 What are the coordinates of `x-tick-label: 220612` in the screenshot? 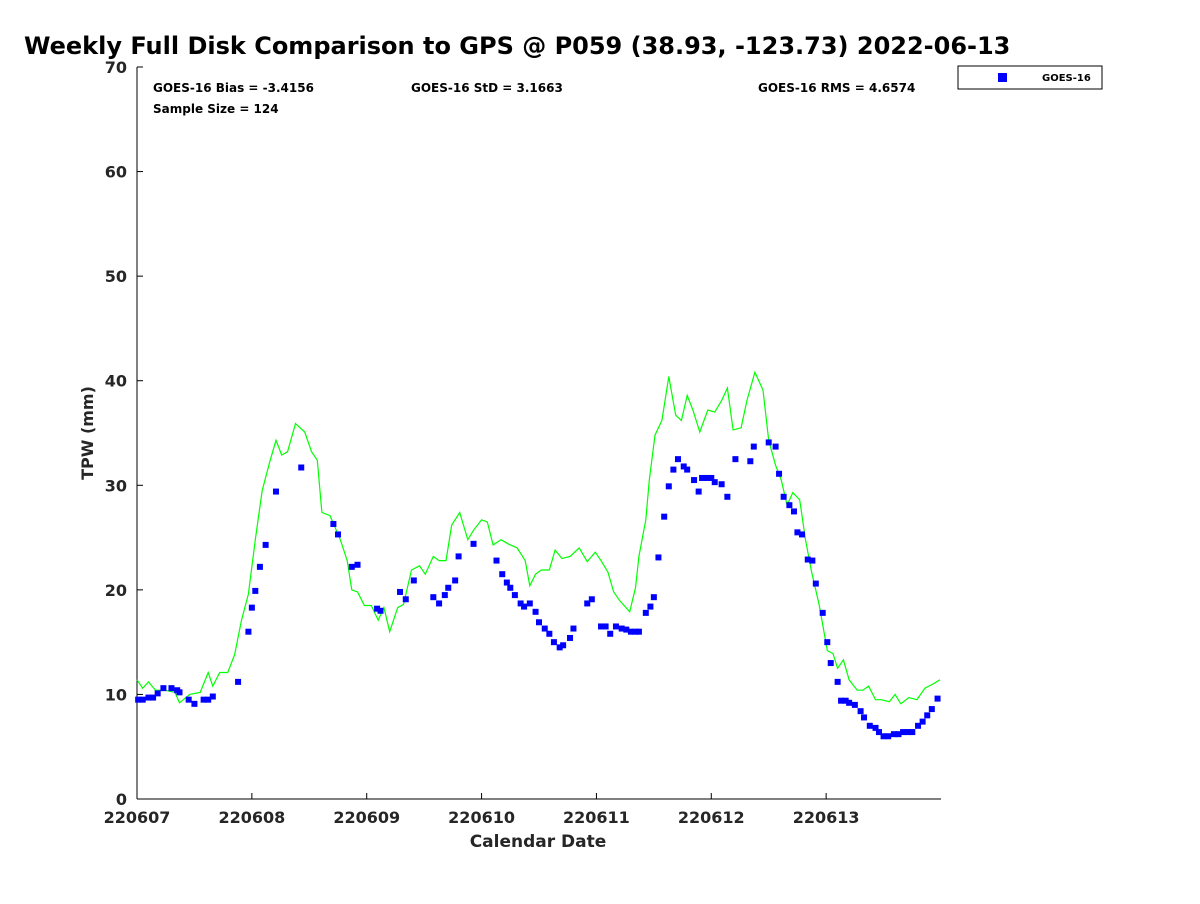 It's located at (711, 817).